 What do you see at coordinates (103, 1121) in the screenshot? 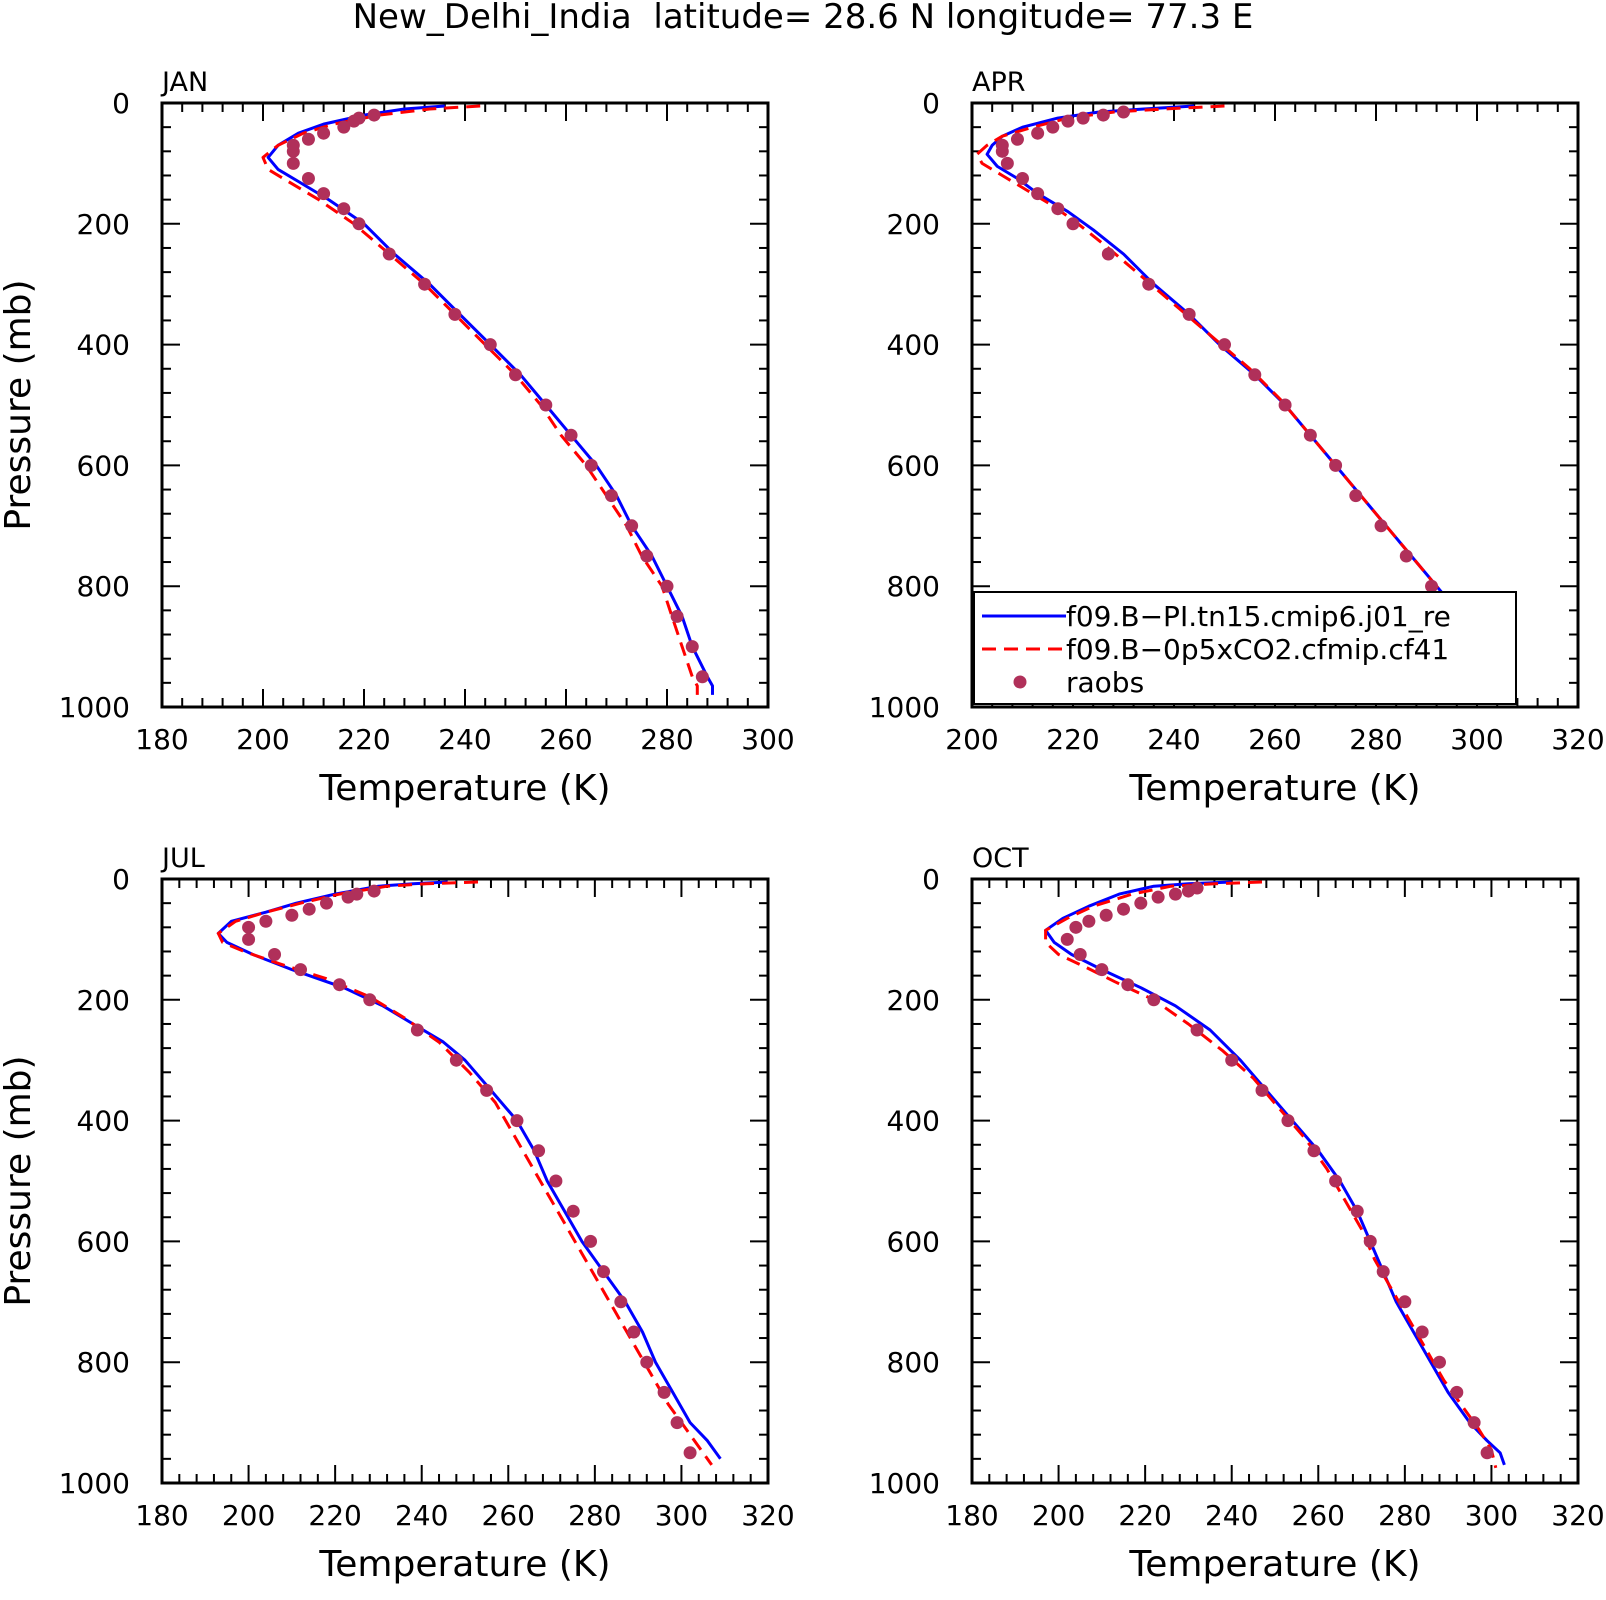
I see `y-tick-label: 400` at bounding box center [103, 1121].